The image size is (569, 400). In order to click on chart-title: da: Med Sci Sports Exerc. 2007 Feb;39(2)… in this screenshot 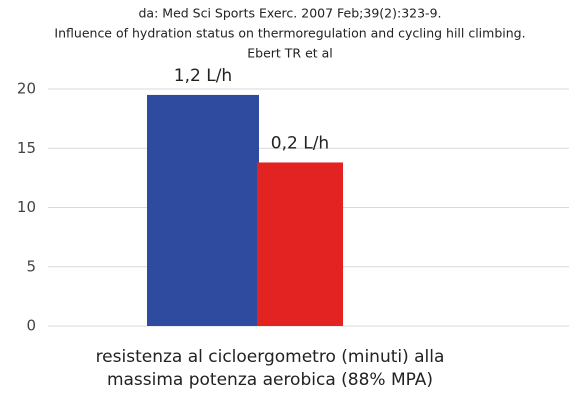, I will do `click(290, 13)`.